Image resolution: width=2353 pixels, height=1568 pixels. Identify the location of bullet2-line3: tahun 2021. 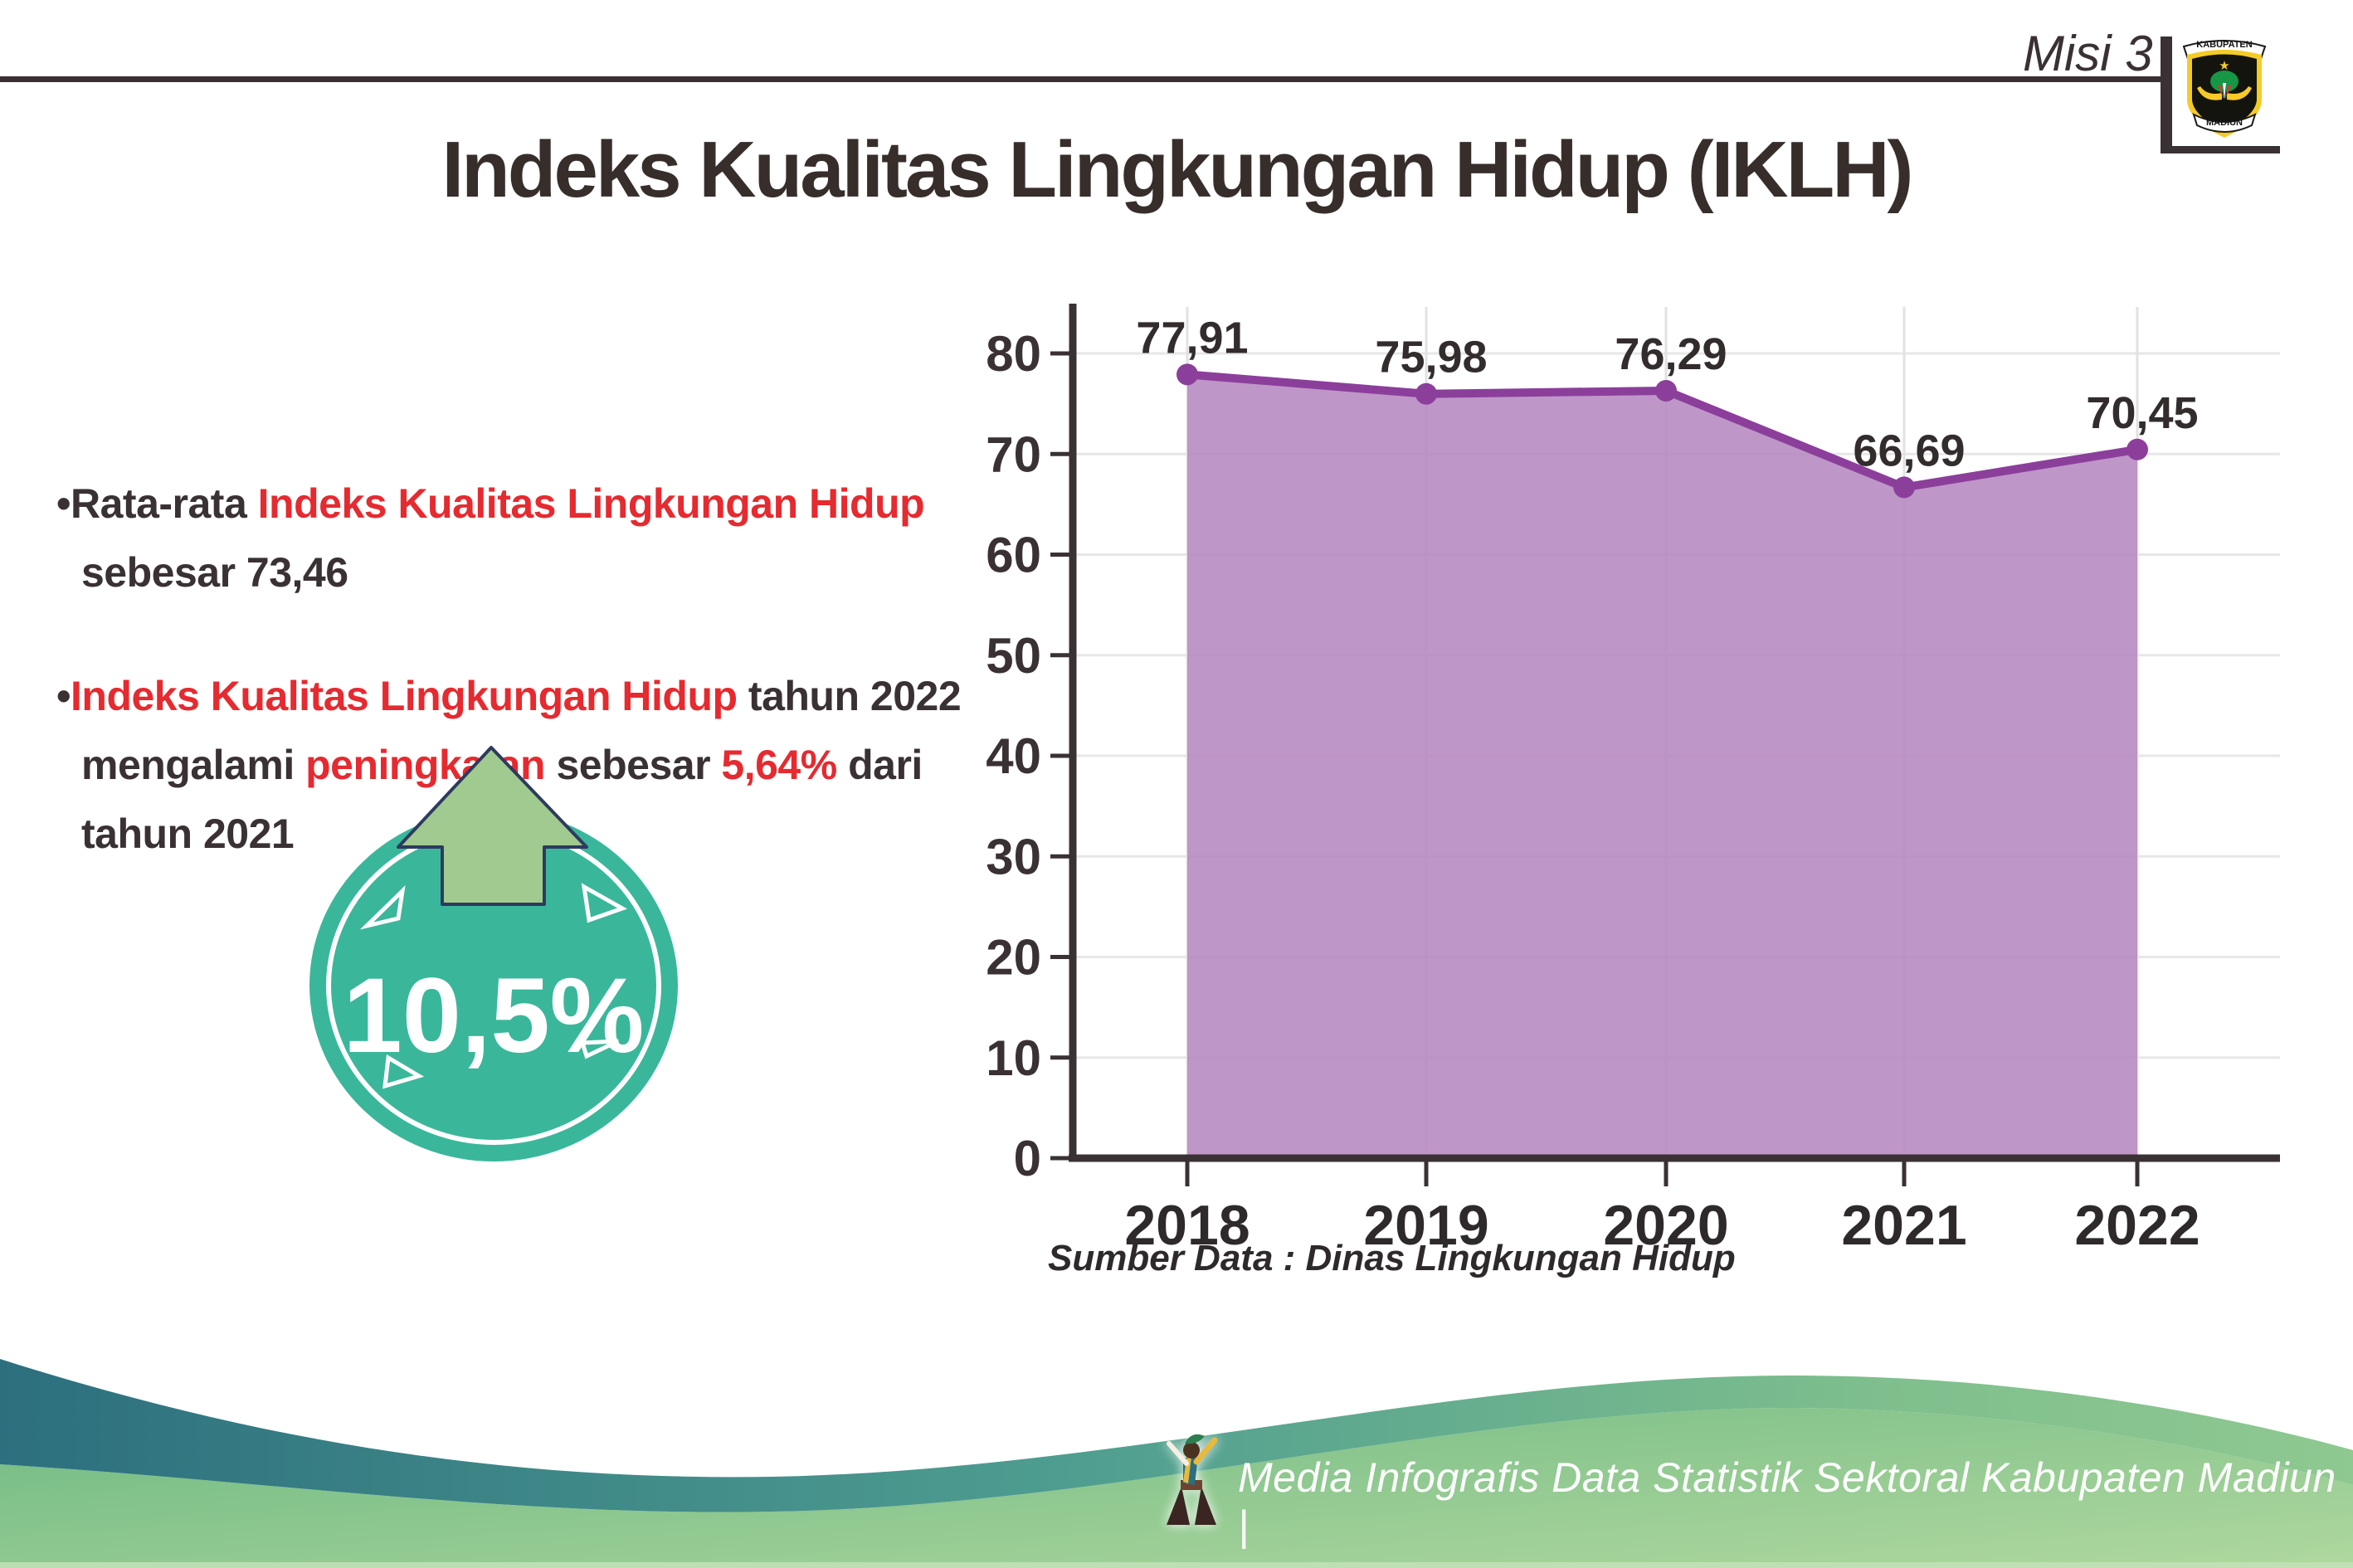
(188, 834).